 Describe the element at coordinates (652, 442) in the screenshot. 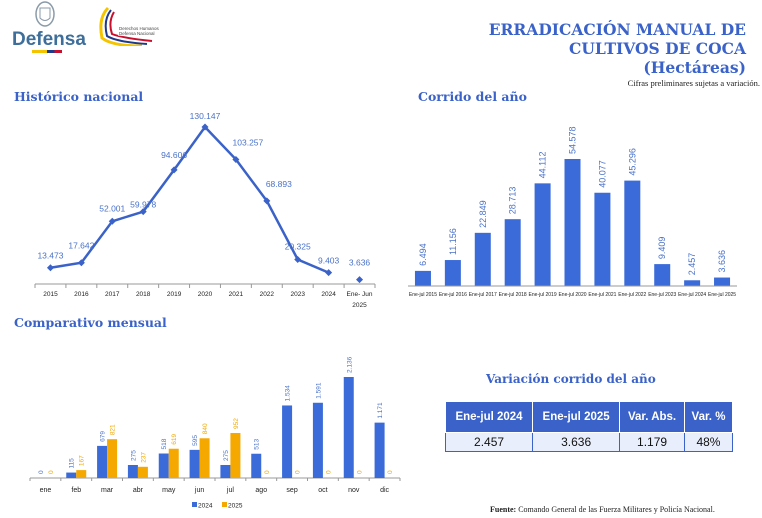

I see `value-cell: 1.179` at that location.